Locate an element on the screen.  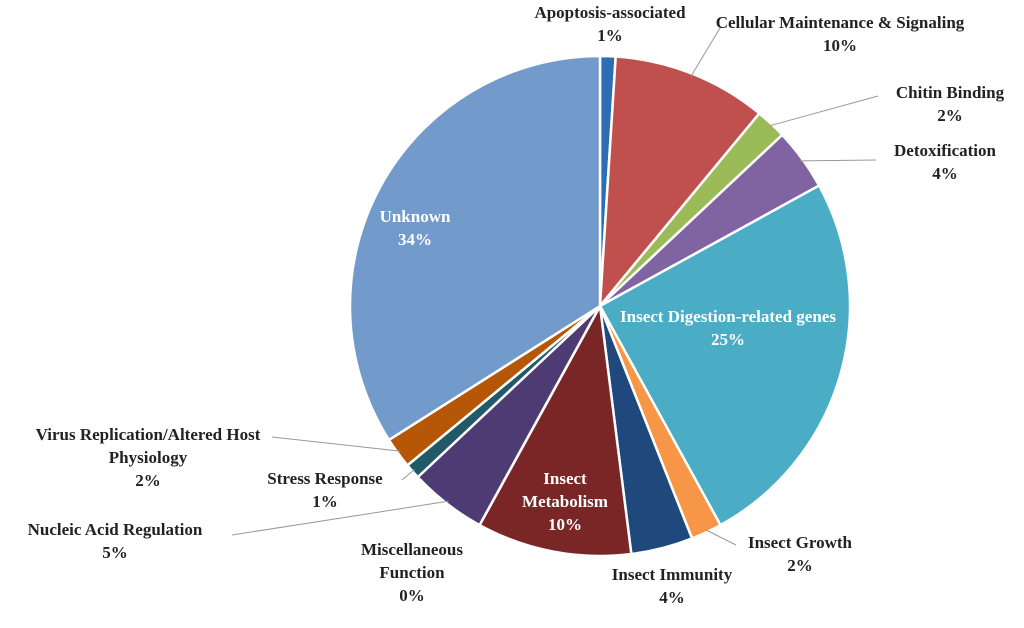
category-label: Insect Immunity is located at coordinates (672, 574).